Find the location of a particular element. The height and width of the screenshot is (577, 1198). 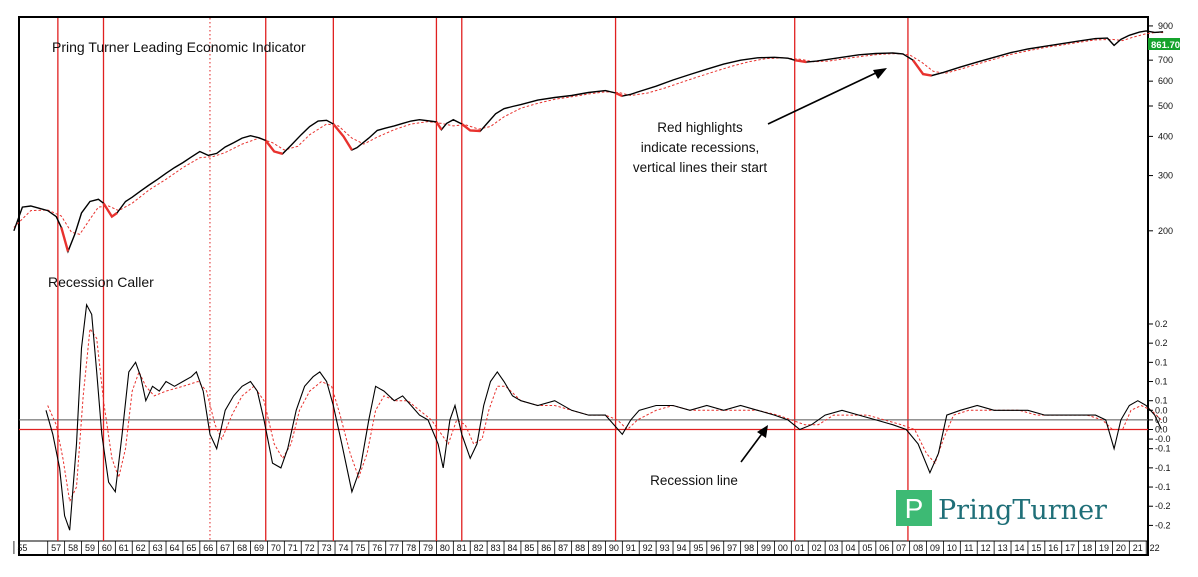

x-tick-label-50: 06 is located at coordinates (884, 548).